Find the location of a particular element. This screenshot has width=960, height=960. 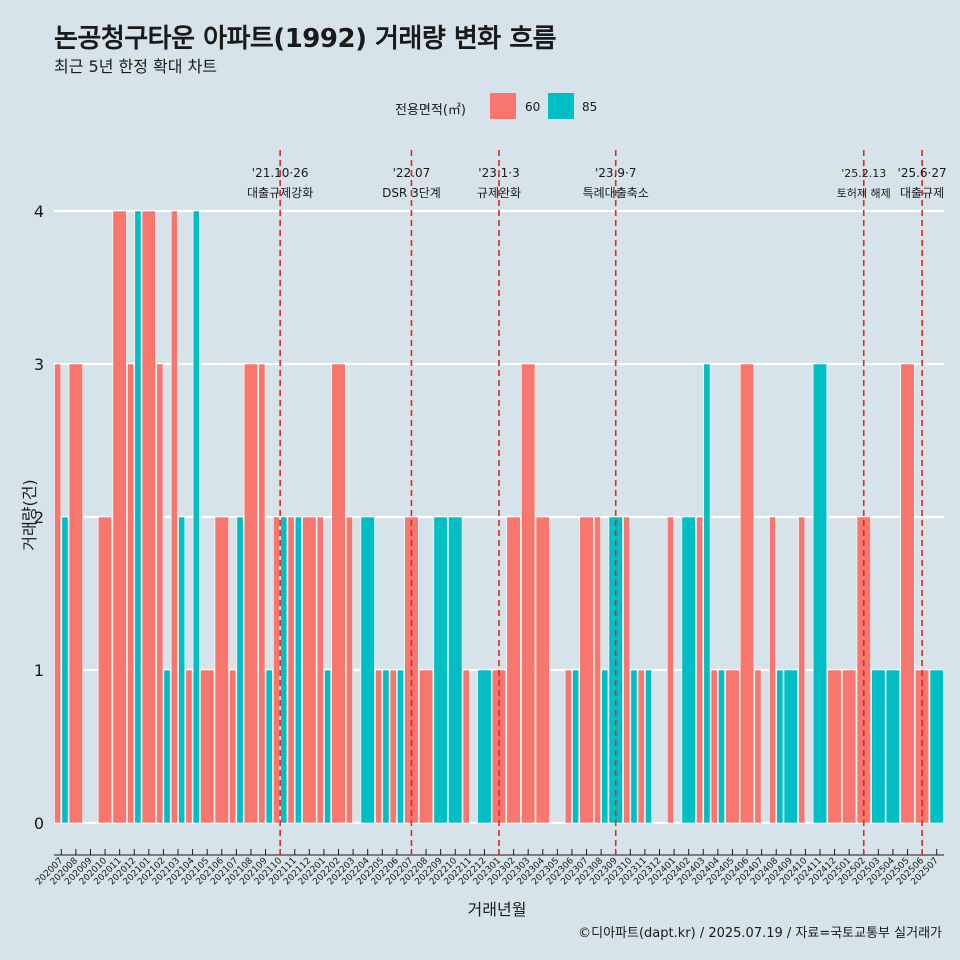

y-tick-label-0: 0 is located at coordinates (39, 823).